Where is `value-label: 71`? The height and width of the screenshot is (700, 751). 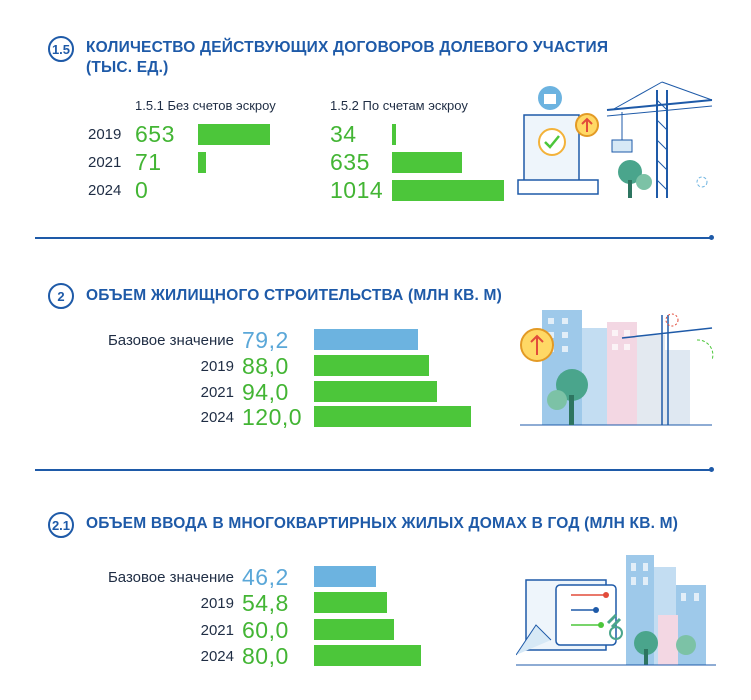
value-label: 71 is located at coordinates (148, 162).